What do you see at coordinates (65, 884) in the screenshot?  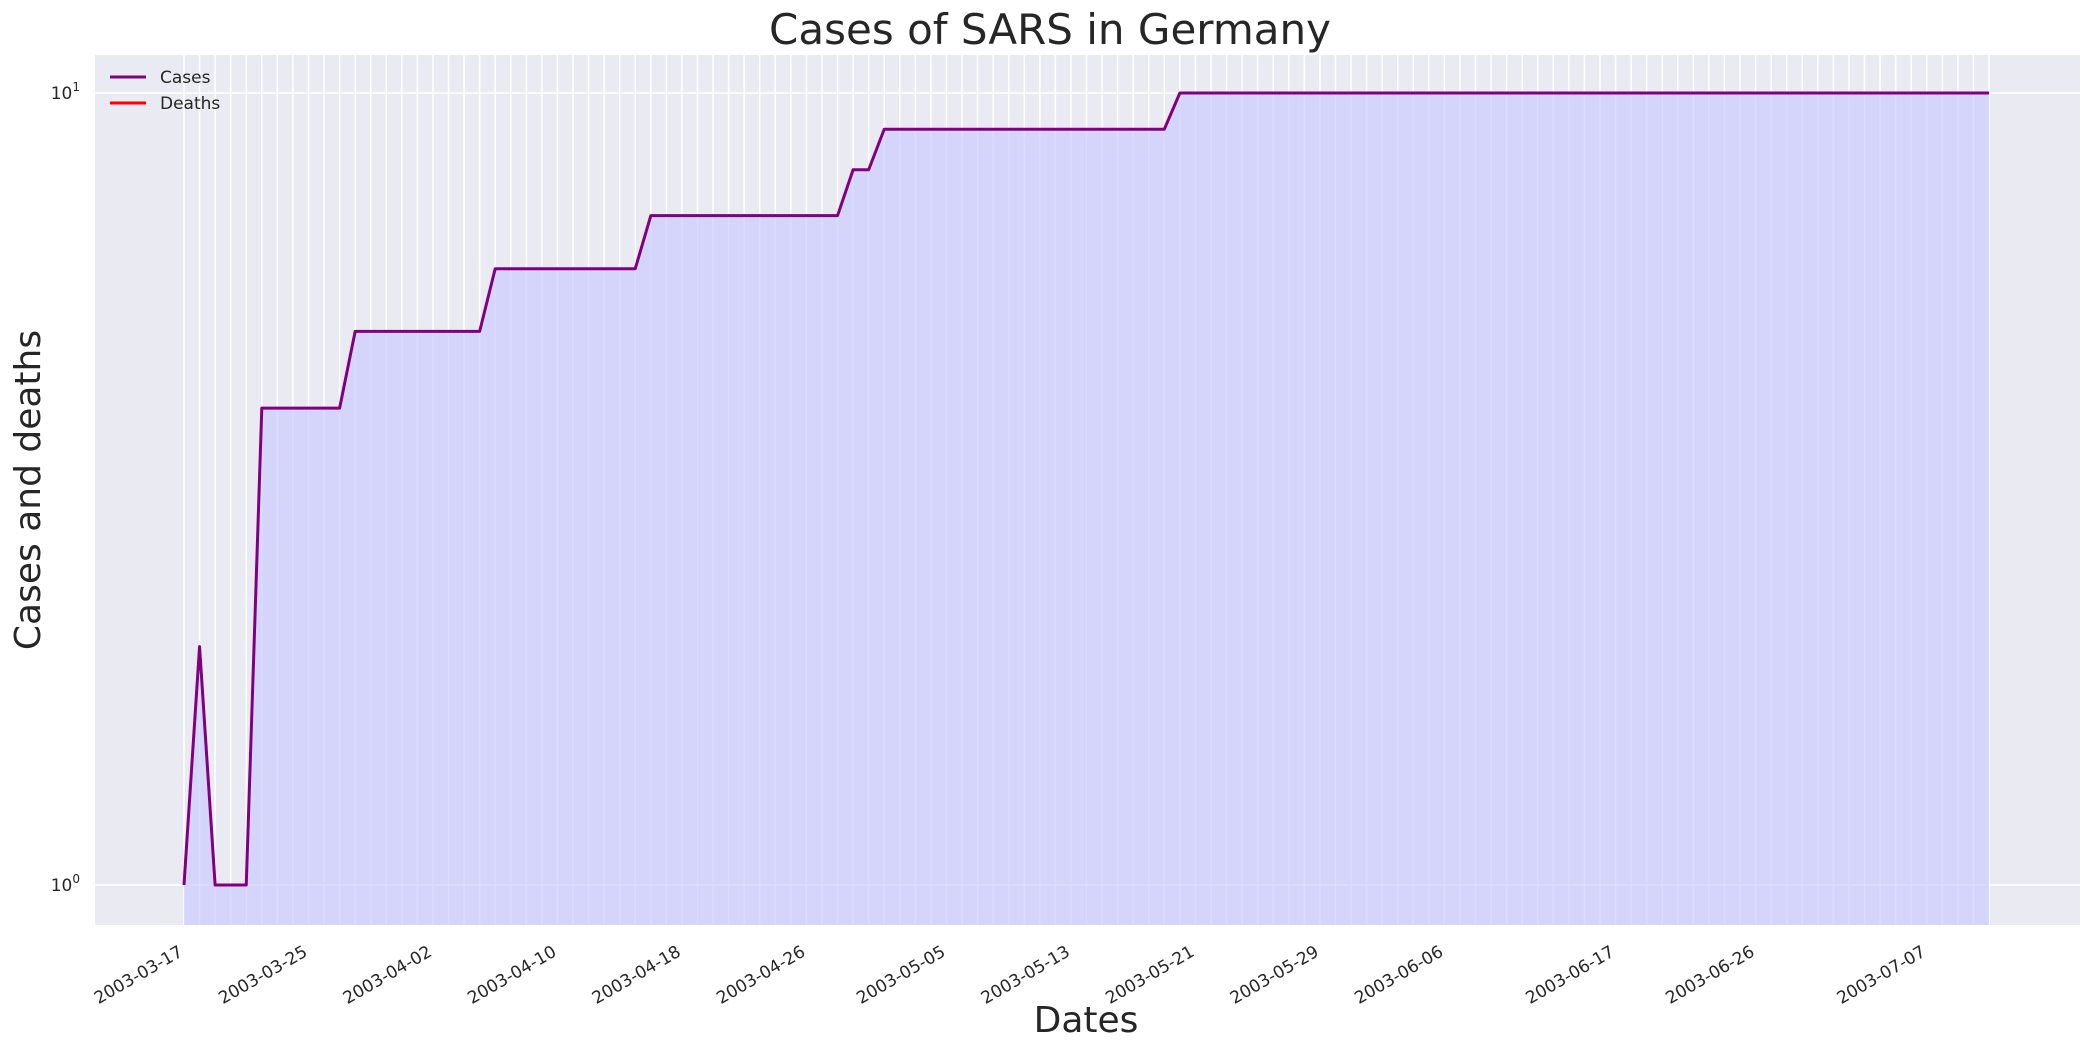 I see `y-tick-label: 10⁰` at bounding box center [65, 884].